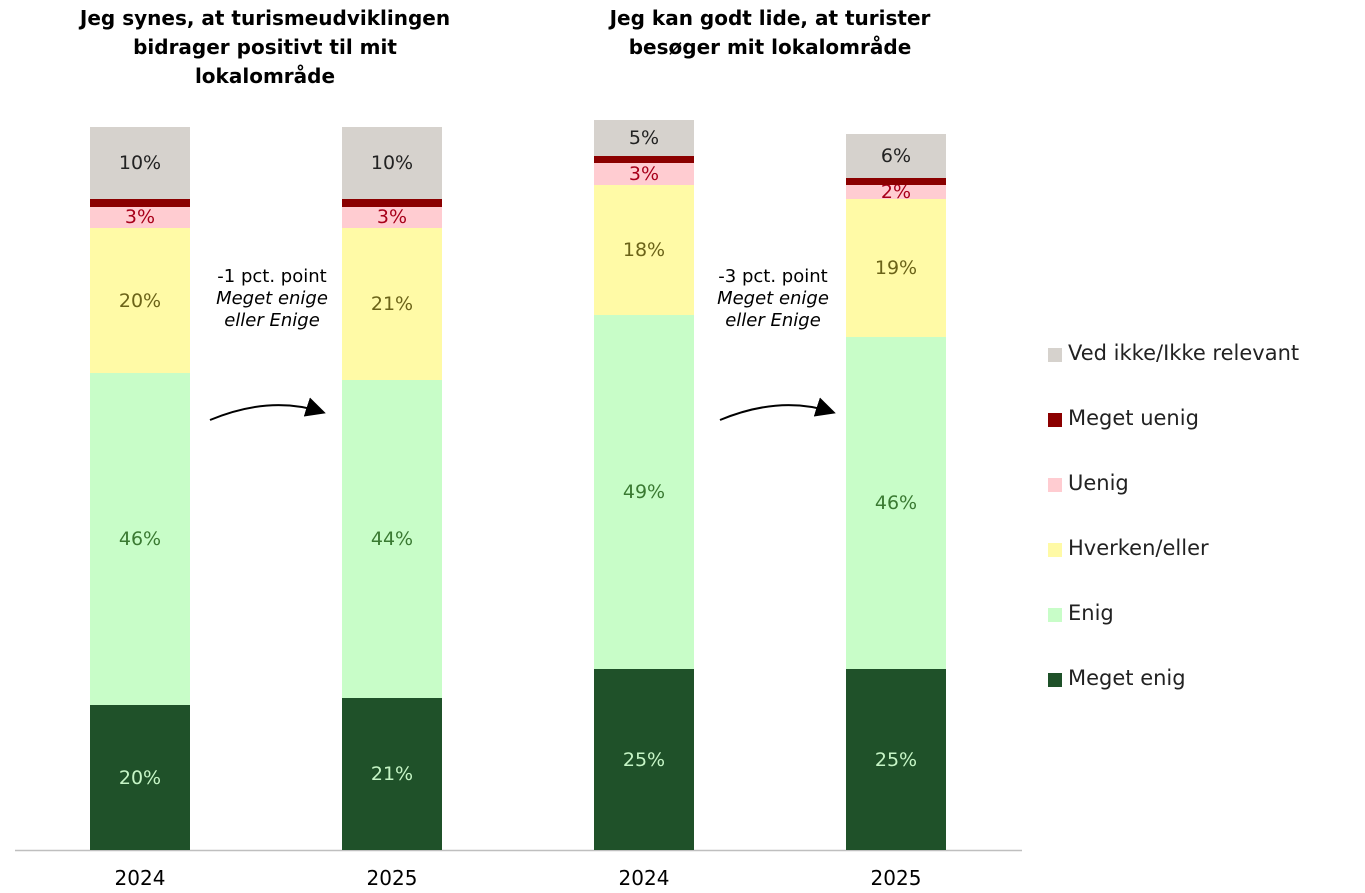 The height and width of the screenshot is (893, 1365). Describe the element at coordinates (1127, 678) in the screenshot. I see `legend-label: Meget enig` at that location.